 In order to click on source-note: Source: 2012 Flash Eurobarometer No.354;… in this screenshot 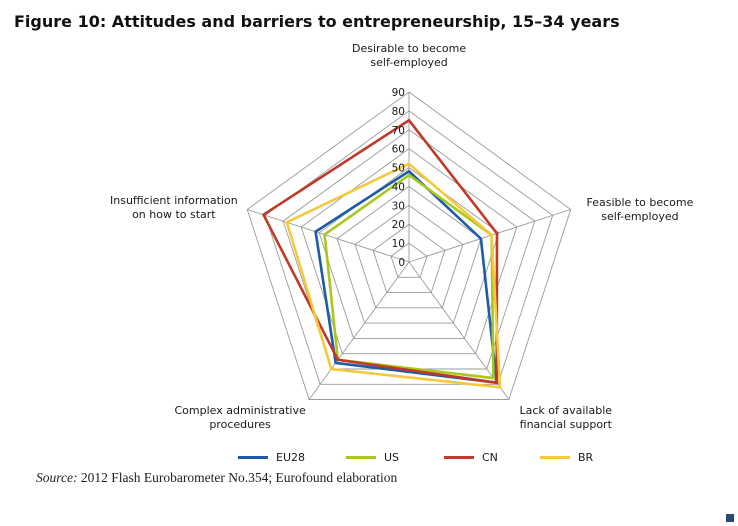, I will do `click(216, 478)`.